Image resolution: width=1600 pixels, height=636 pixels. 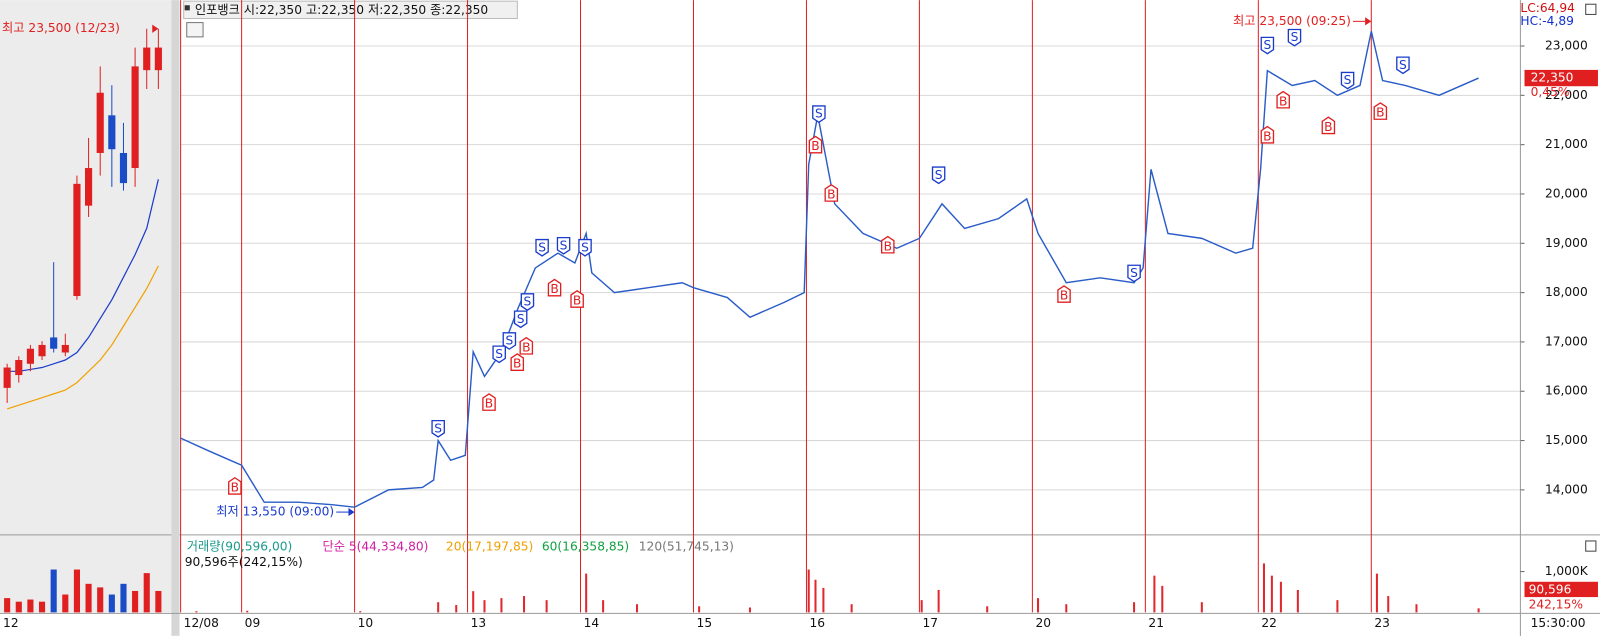 I want to click on y-tick-label: 1,000K, so click(x=1567, y=571).